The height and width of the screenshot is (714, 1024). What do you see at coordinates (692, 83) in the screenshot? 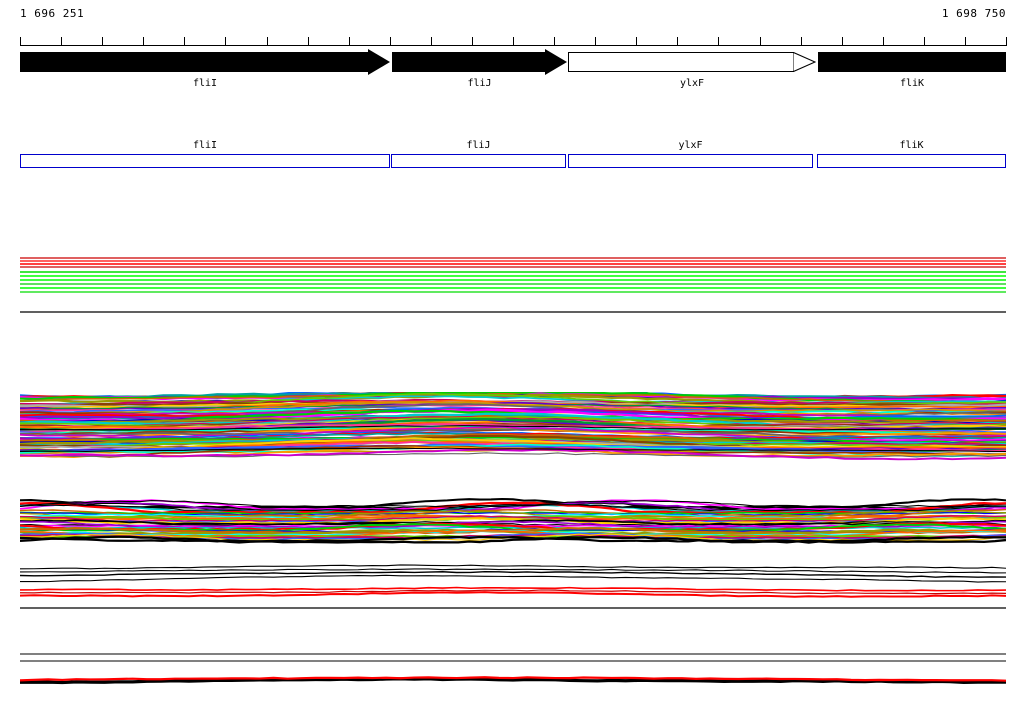
I see `gene-label: ylxF` at bounding box center [692, 83].